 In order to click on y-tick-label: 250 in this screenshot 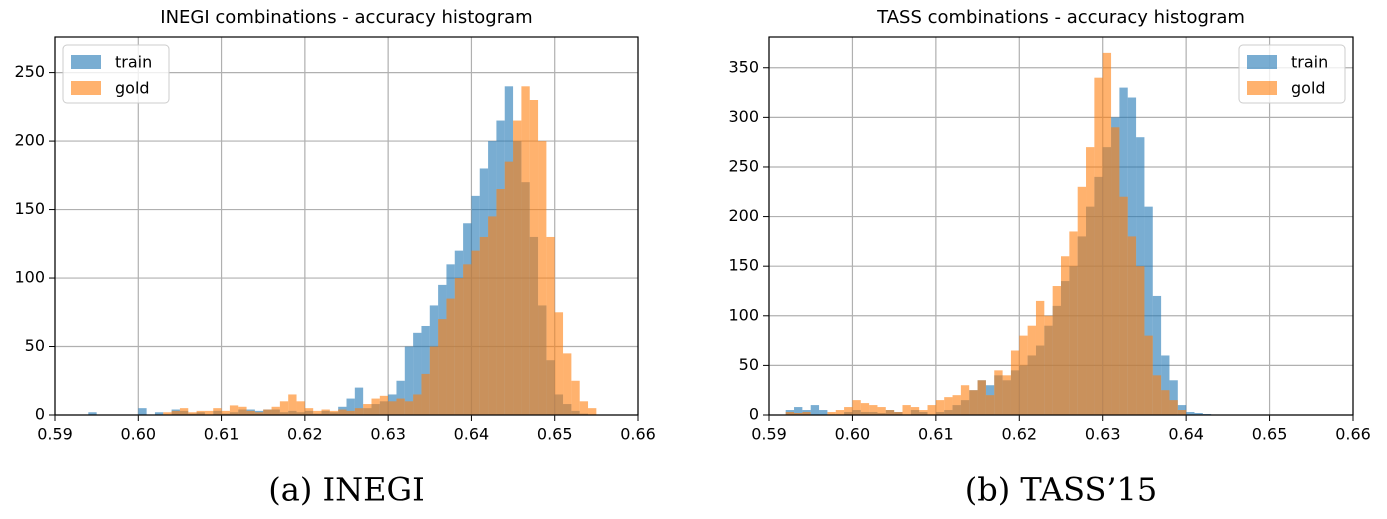, I will do `click(743, 165)`.